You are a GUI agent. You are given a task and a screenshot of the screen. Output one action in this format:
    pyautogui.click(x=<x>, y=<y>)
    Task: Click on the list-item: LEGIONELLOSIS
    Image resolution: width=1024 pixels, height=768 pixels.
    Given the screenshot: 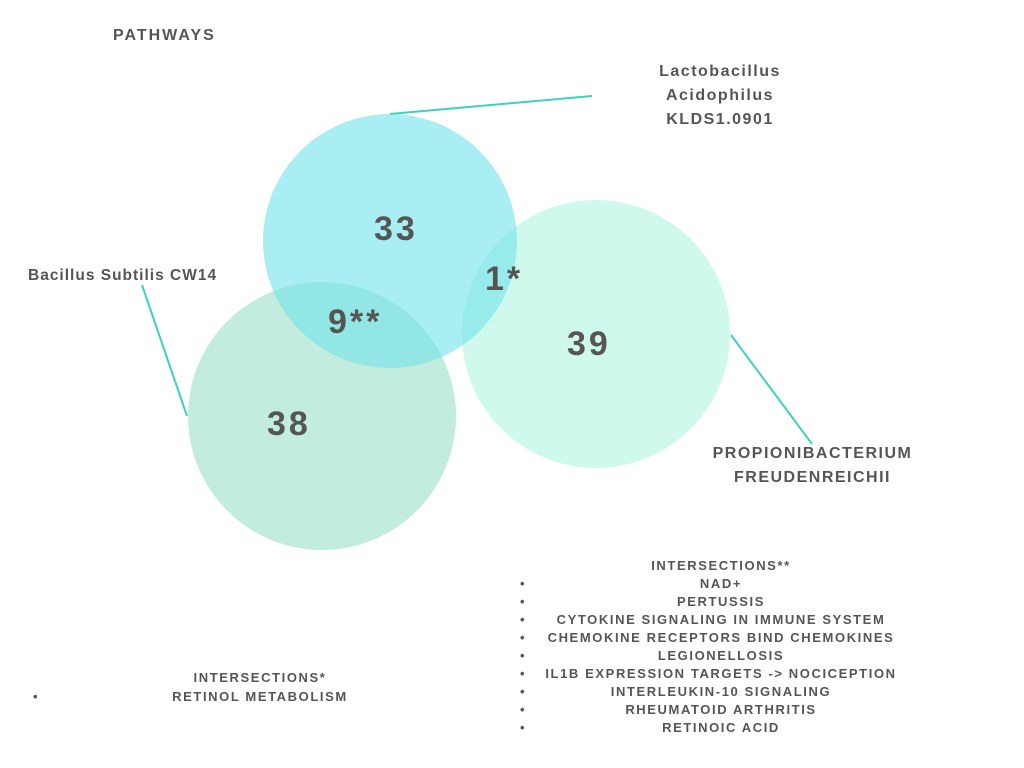 What is the action you would take?
    pyautogui.click(x=711, y=656)
    